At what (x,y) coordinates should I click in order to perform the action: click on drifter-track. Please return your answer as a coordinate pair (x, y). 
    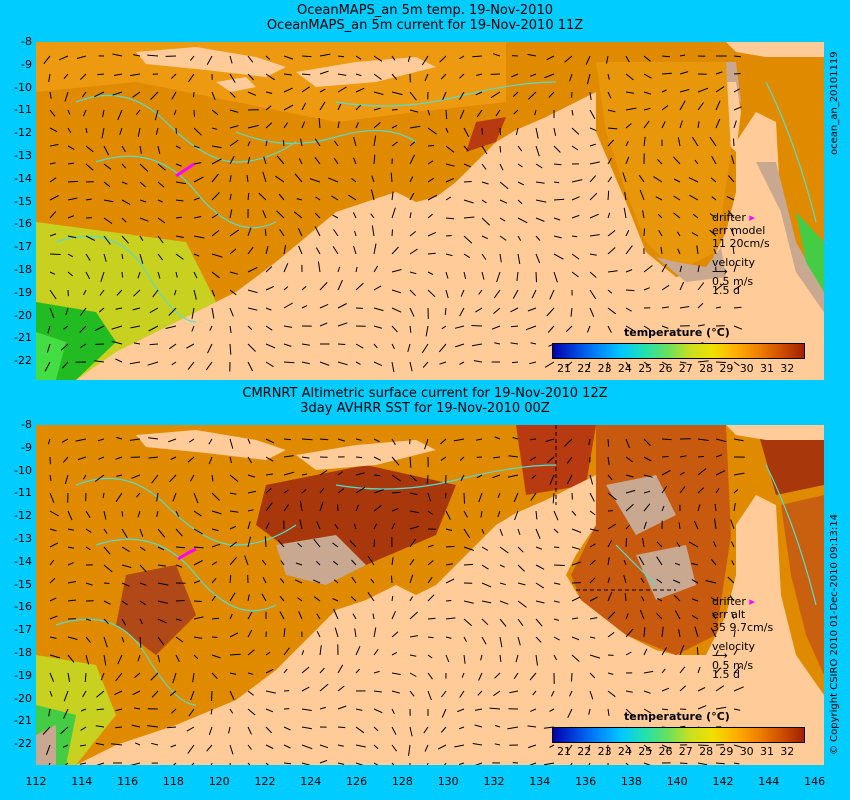
    Looking at the image, I should click on (187, 554).